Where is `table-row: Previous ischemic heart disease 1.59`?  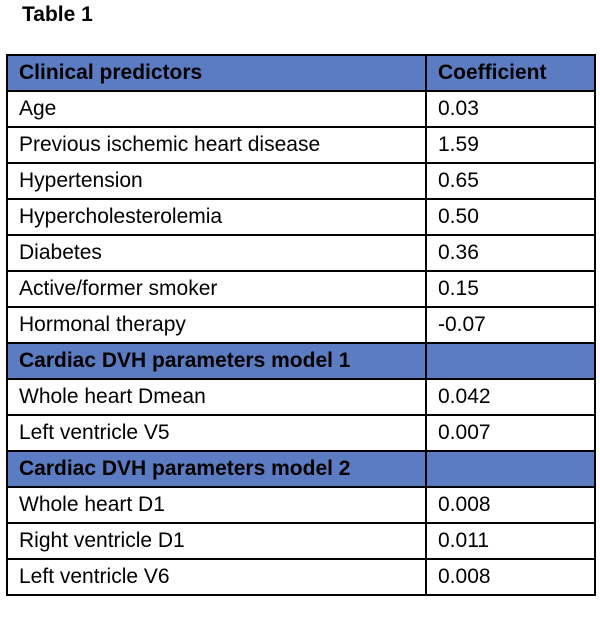
table-row: Previous ischemic heart disease 1.59 is located at coordinates (301, 145).